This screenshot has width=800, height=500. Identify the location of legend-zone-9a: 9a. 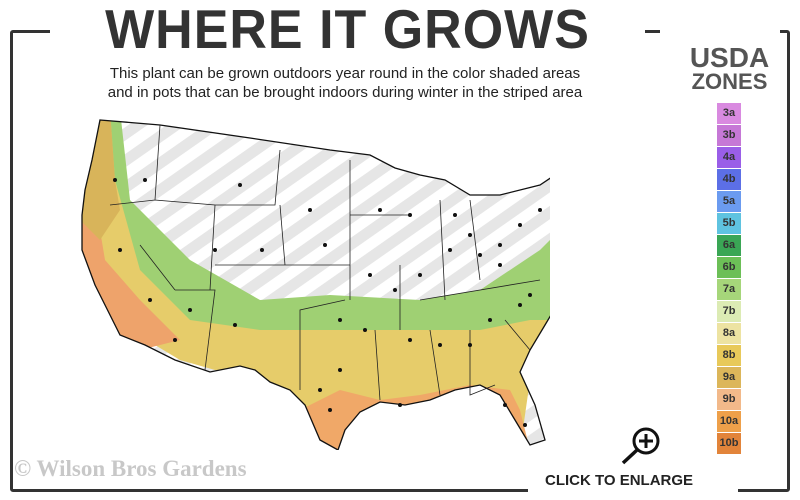
(729, 377).